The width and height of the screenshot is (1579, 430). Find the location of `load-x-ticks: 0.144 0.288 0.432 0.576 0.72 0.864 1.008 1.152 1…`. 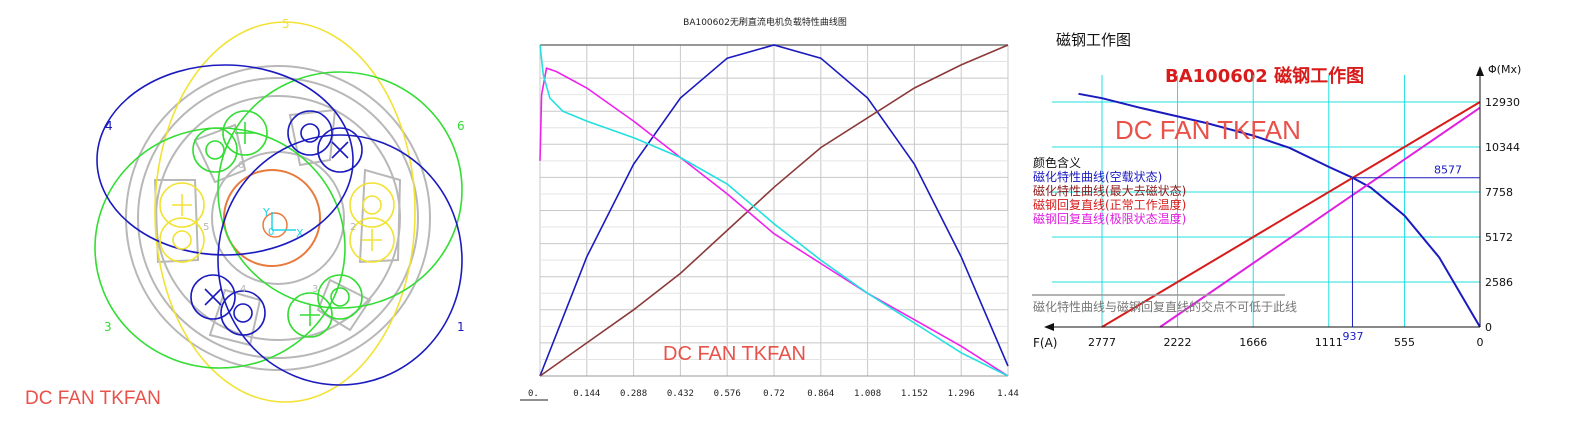

load-x-ticks: 0.144 0.288 0.432 0.576 0.72 0.864 1.008 1.152 1… is located at coordinates (796, 394).